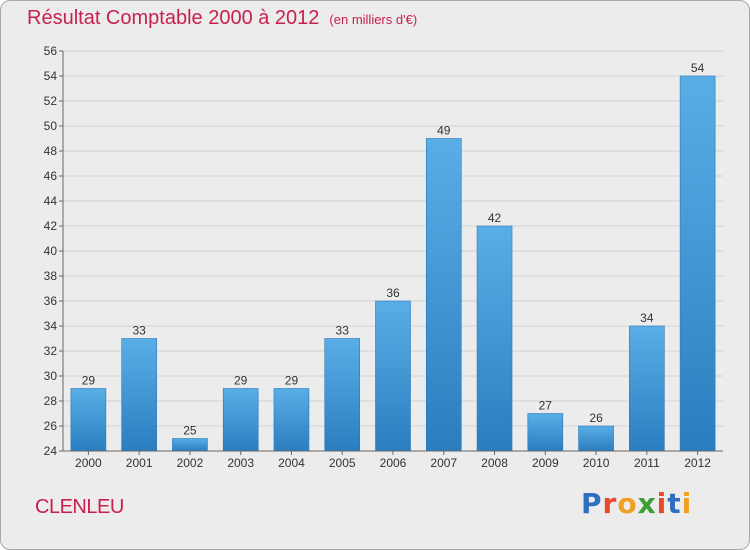 The height and width of the screenshot is (550, 750). Describe the element at coordinates (697, 463) in the screenshot. I see `x-tick-label: 2012` at that location.